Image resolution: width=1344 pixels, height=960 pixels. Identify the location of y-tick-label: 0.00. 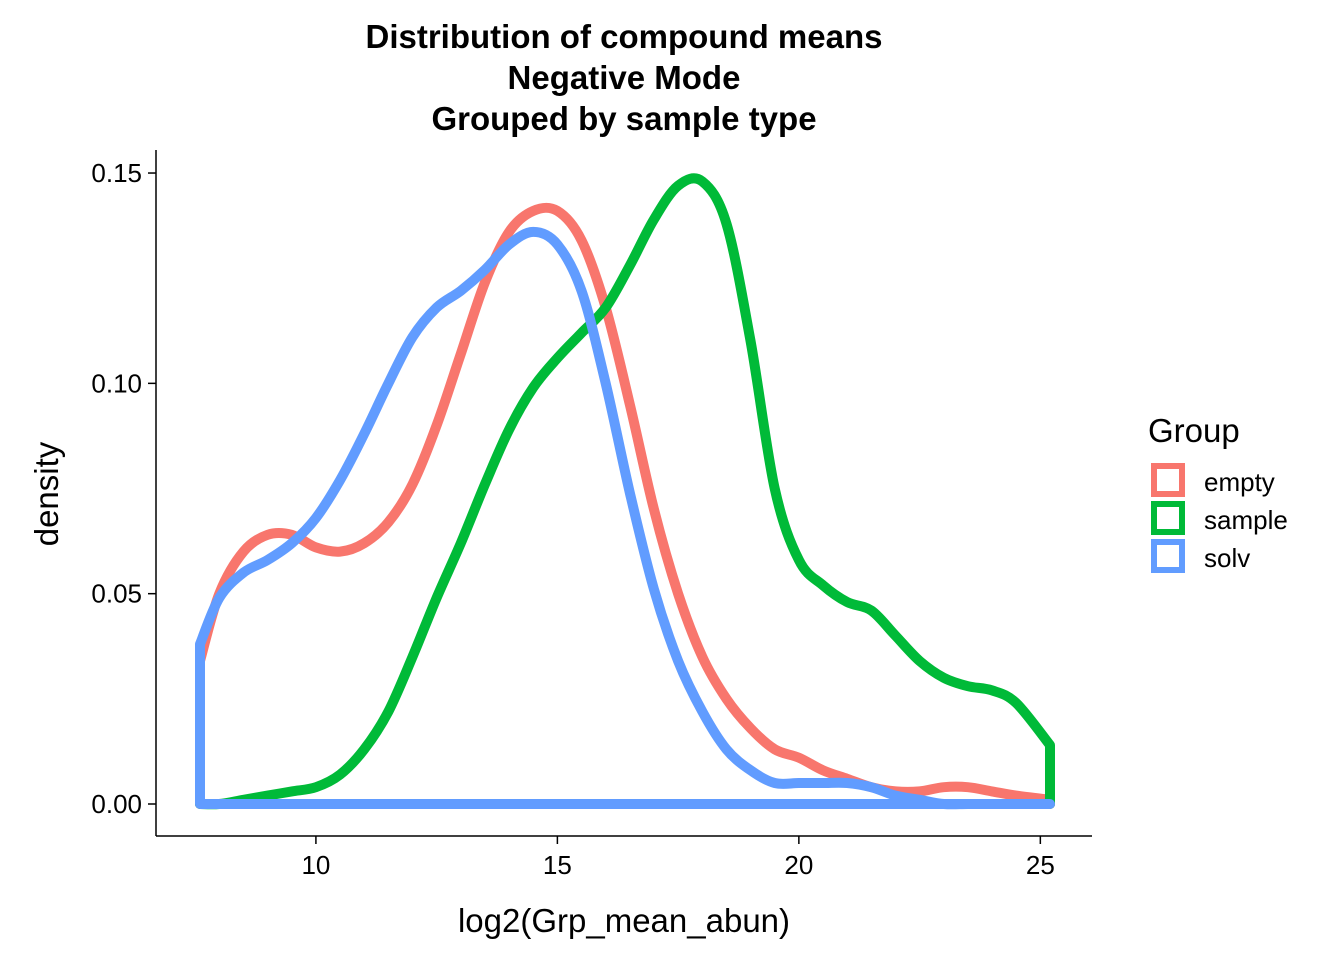
(116, 804).